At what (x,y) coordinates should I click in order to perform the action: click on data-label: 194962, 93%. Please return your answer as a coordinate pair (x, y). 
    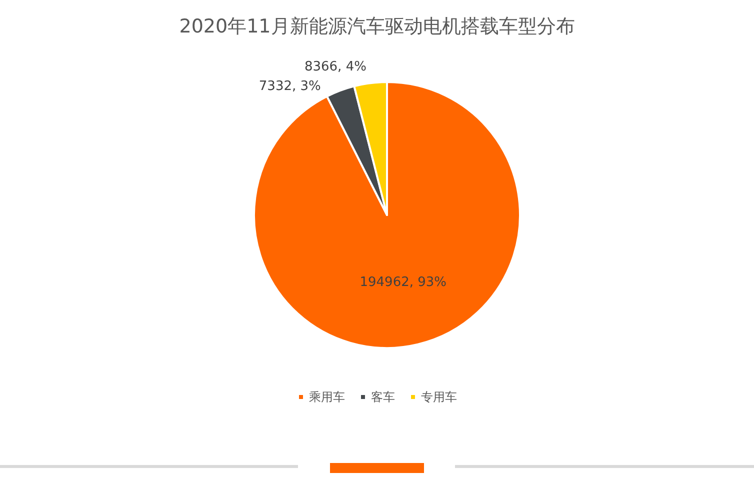
    Looking at the image, I should click on (403, 282).